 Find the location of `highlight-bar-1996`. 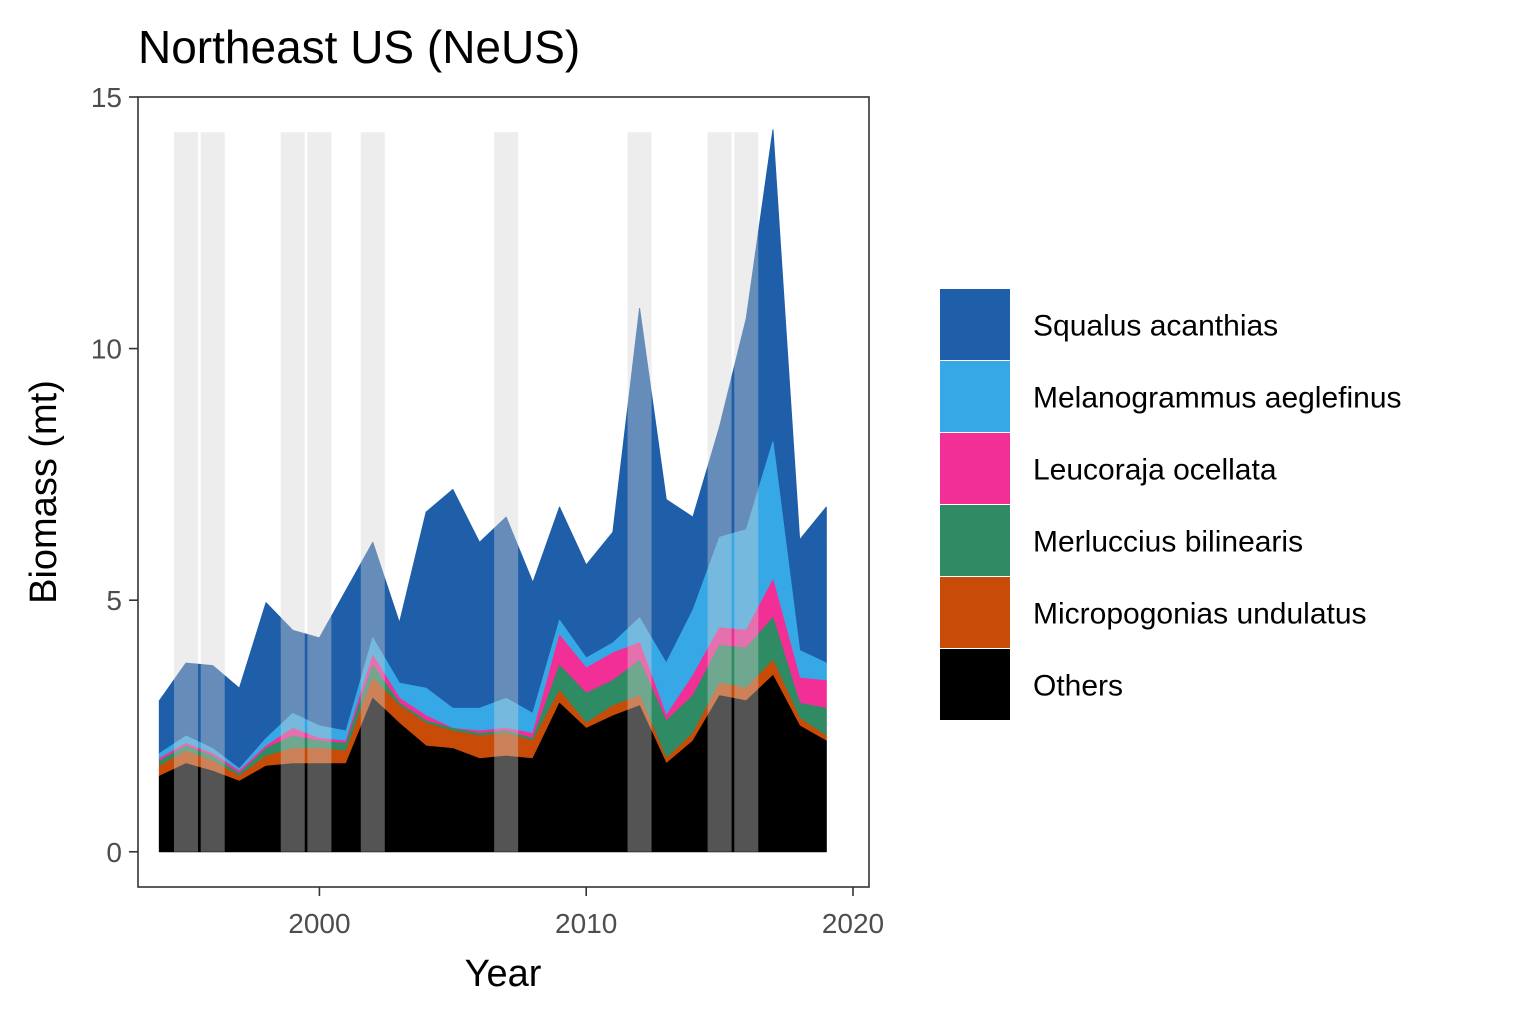

highlight-bar-1996 is located at coordinates (212, 492).